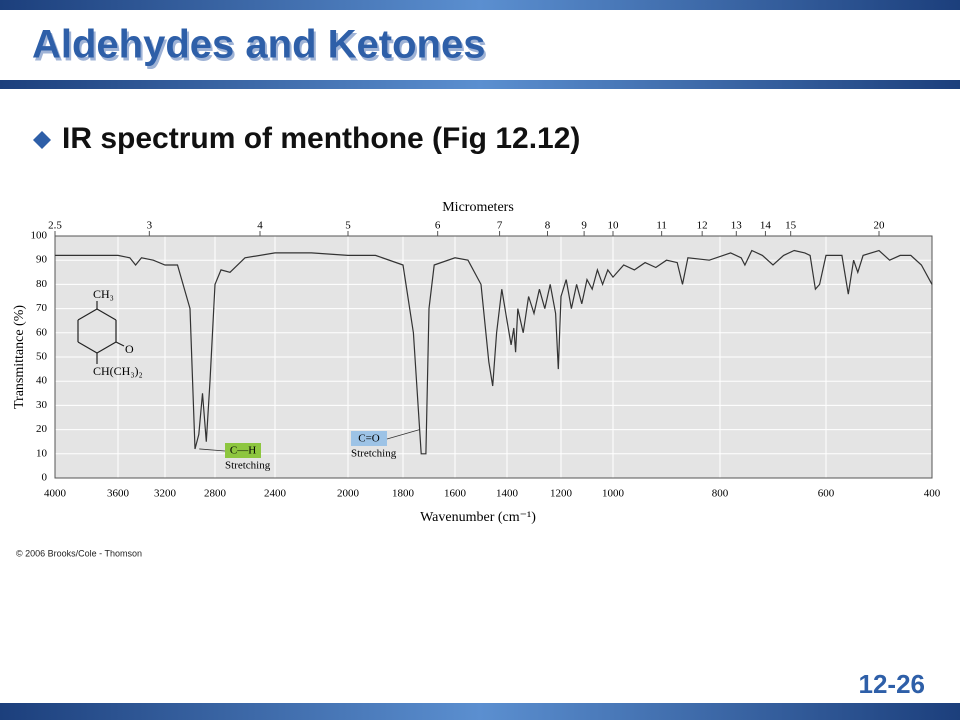 This screenshot has width=960, height=720. Describe the element at coordinates (42, 381) in the screenshot. I see `y-tick-label: 40` at that location.